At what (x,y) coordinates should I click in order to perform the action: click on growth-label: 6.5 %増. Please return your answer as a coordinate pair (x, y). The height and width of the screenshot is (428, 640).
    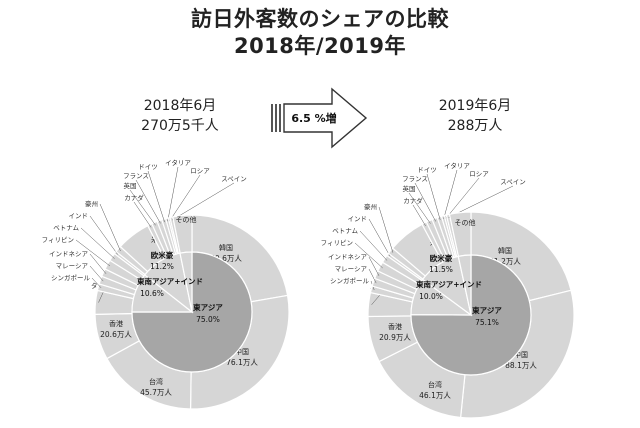
    Looking at the image, I should click on (313, 118).